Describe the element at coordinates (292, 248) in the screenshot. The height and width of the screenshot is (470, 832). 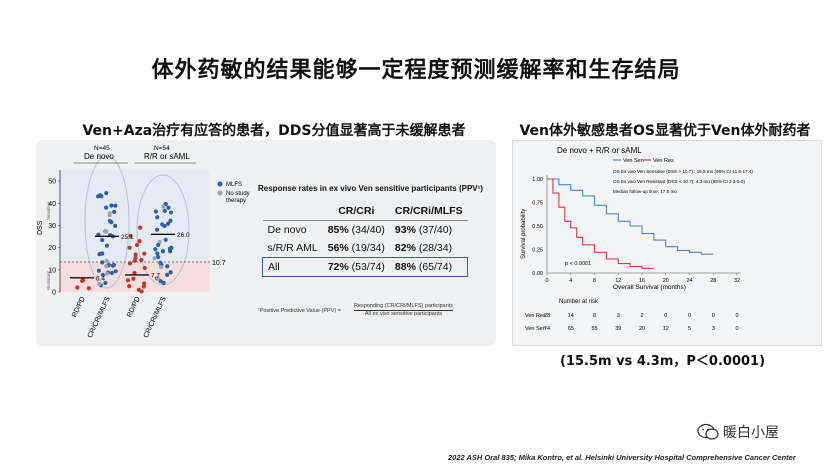
I see `row-label: s/R/R AML` at that location.